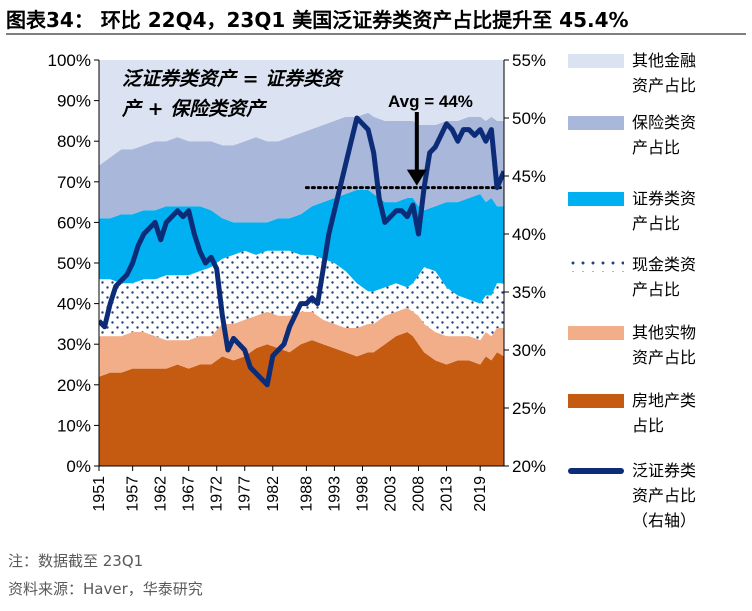  I want to click on y-right-tick-label: 55%, so click(529, 60).